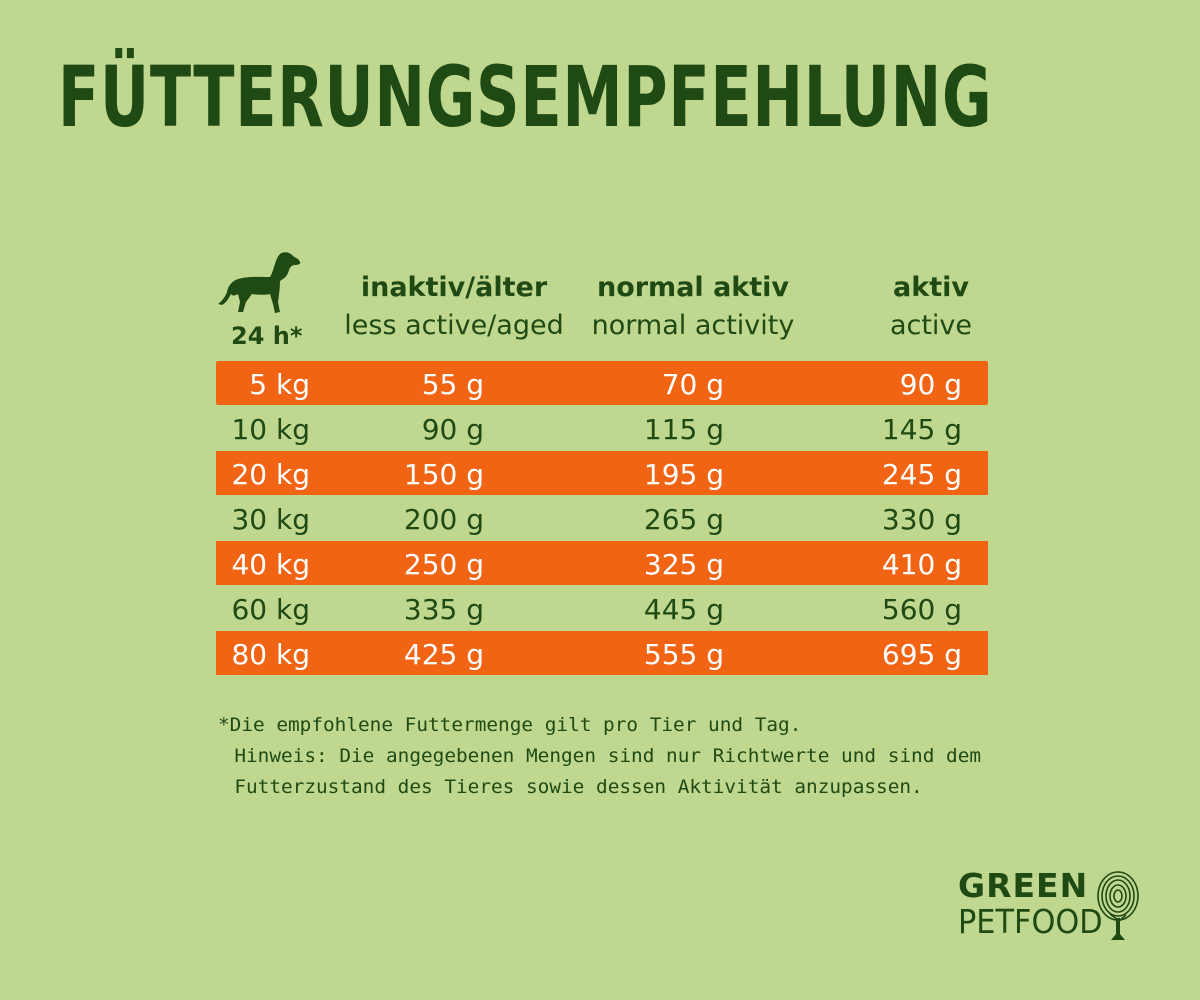  I want to click on normal-cell: 115 g, so click(683, 429).